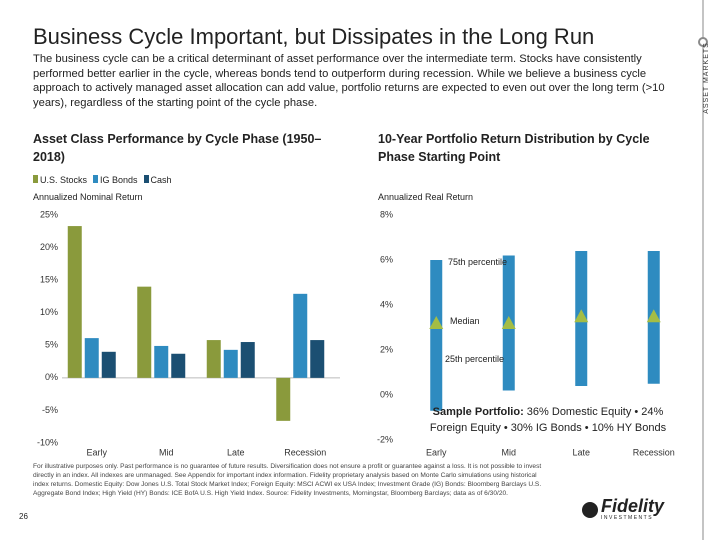 Image resolution: width=720 pixels, height=540 pixels. What do you see at coordinates (475, 359) in the screenshot?
I see `annotation: 25th percentile` at bounding box center [475, 359].